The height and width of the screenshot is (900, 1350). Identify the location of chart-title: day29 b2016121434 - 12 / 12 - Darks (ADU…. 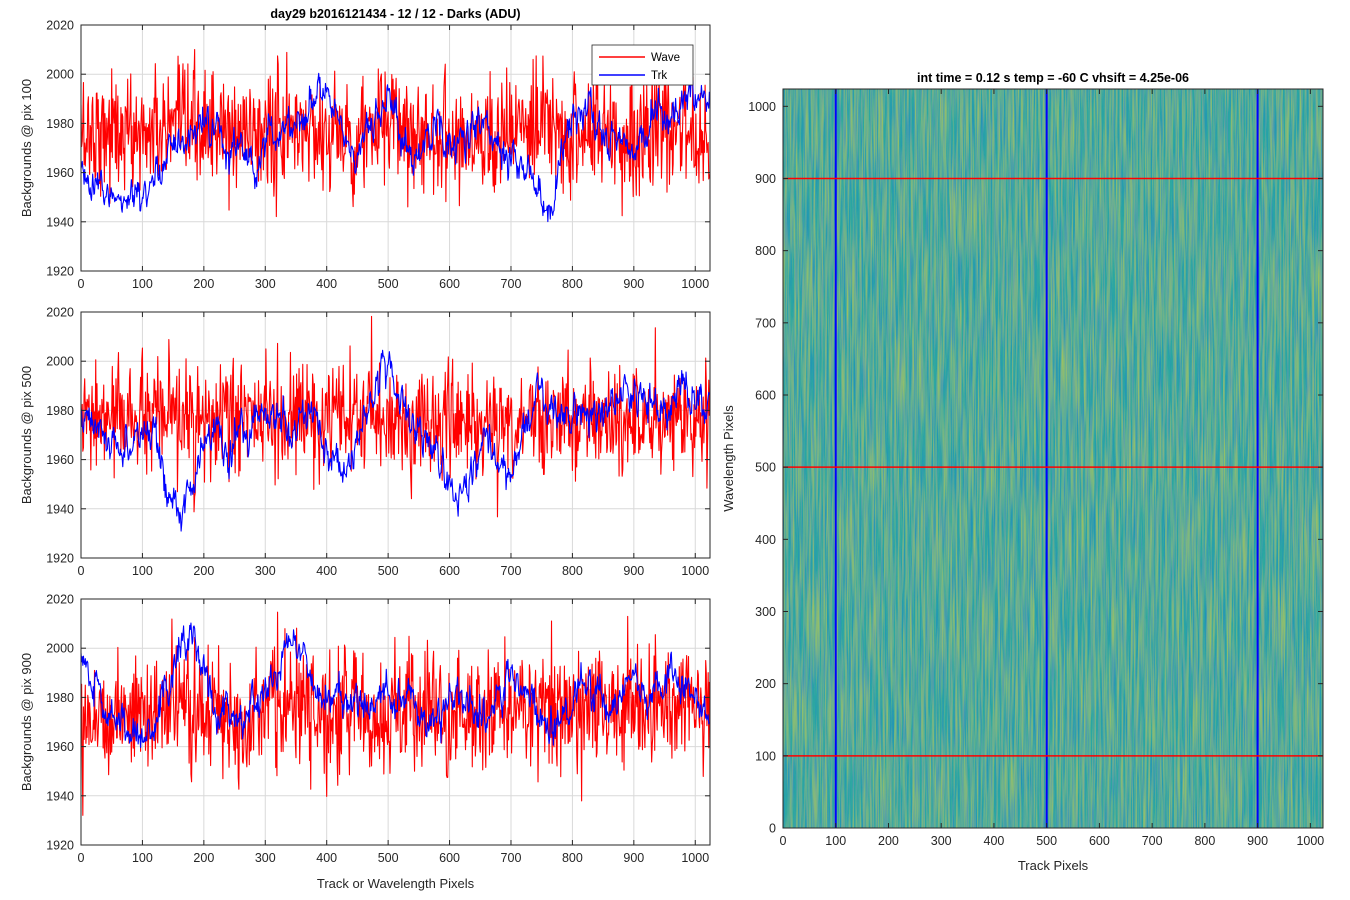
(395, 14).